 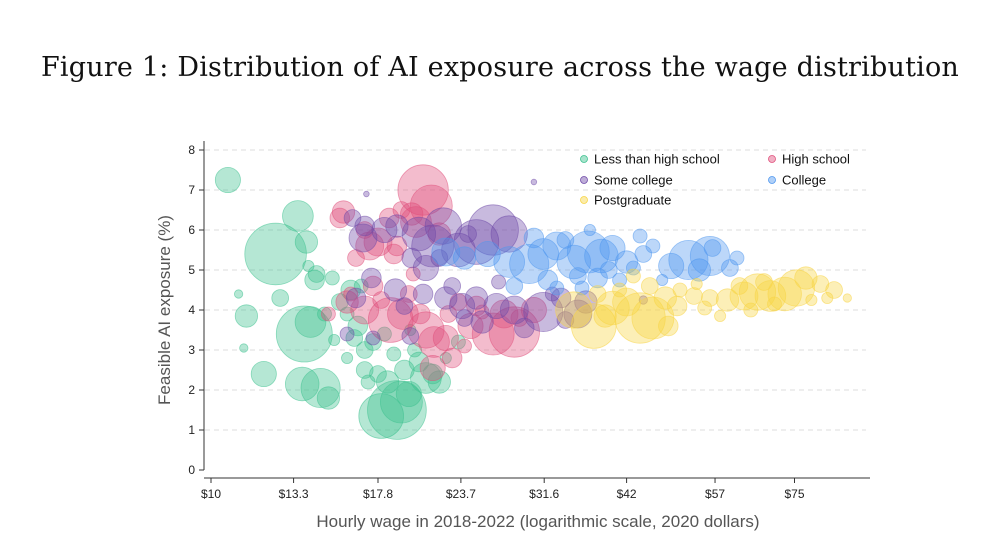 I want to click on x-tick-label: $17.8, so click(x=378, y=494).